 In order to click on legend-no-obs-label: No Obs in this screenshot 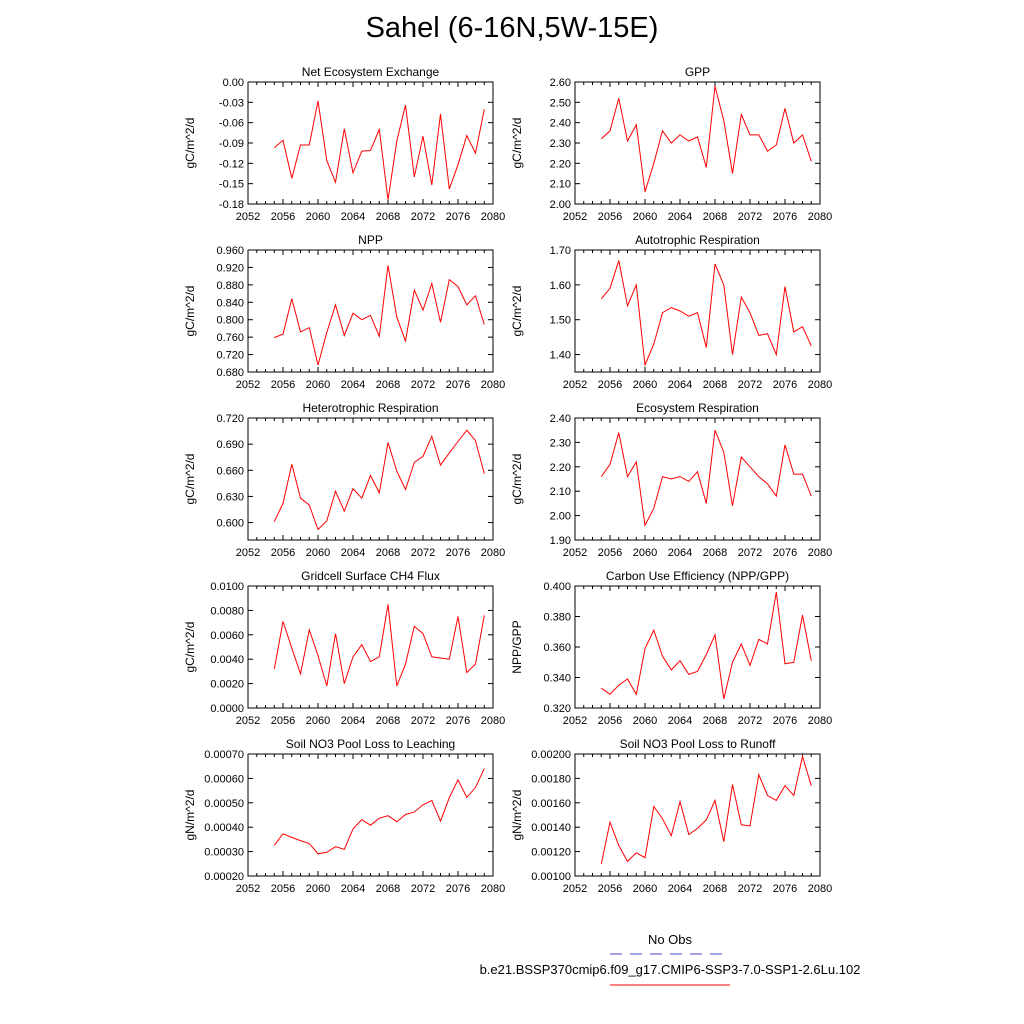, I will do `click(670, 939)`.